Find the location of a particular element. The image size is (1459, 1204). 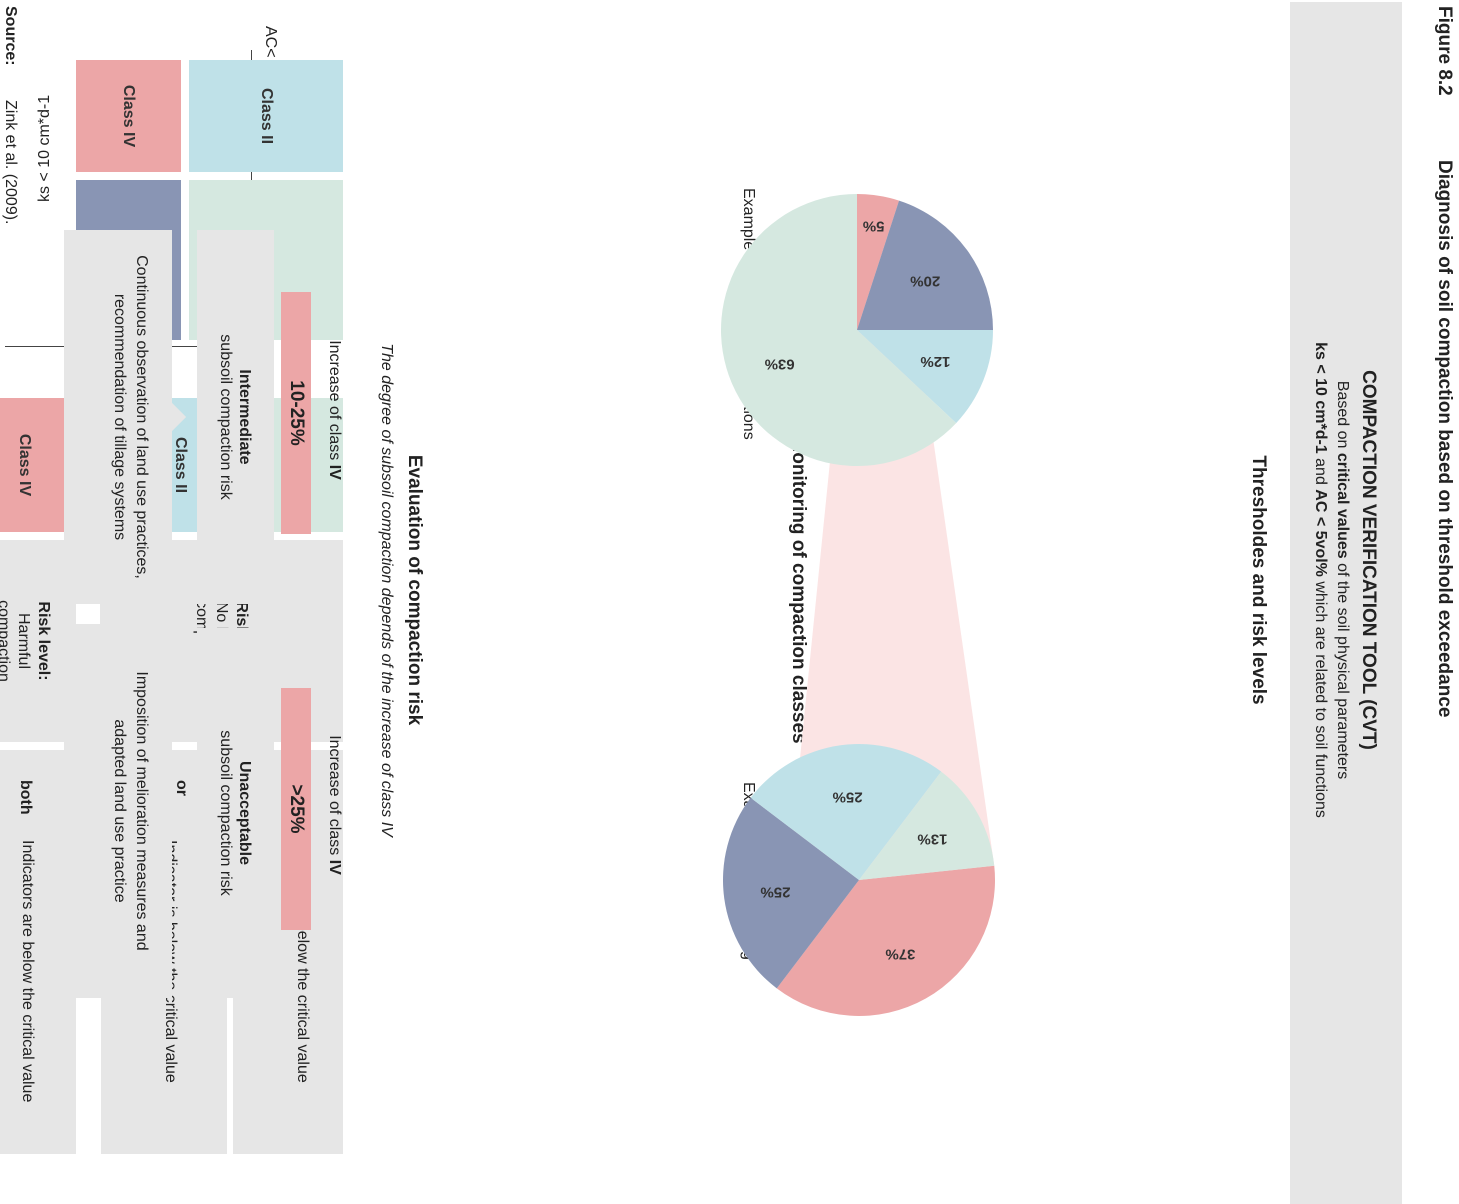

pie-label-class-ii: 12% is located at coordinates (935, 361).